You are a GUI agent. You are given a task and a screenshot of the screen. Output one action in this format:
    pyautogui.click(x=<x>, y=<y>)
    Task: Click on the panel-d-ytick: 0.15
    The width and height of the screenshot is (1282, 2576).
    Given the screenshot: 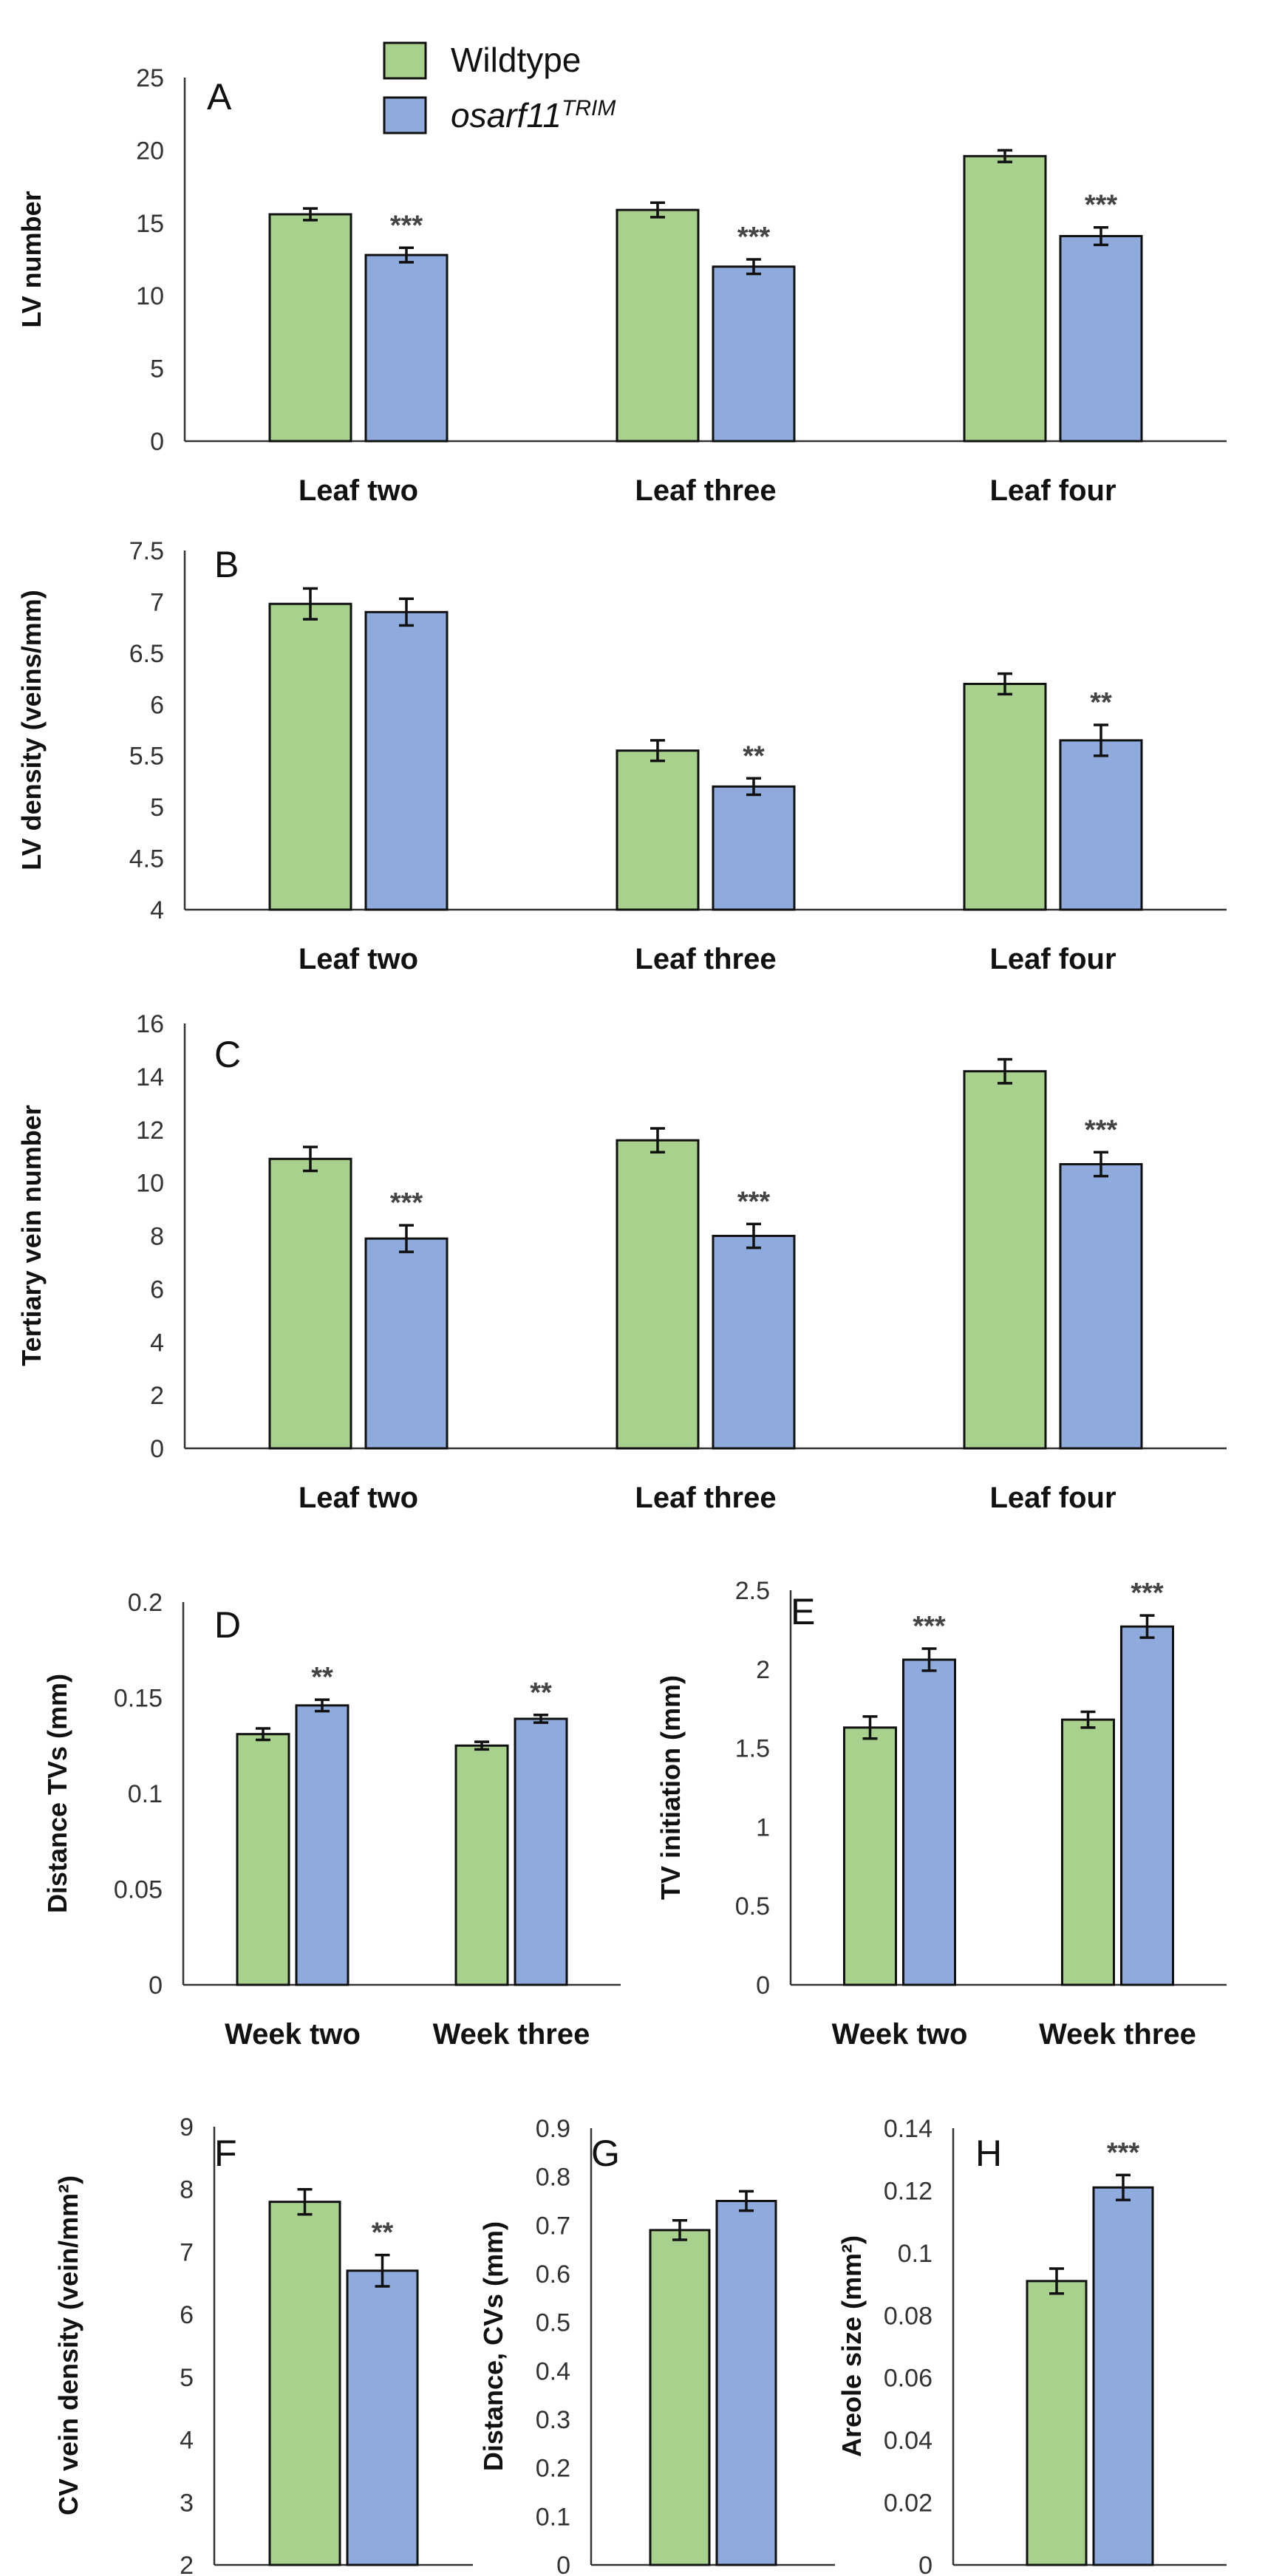 What is the action you would take?
    pyautogui.click(x=138, y=1699)
    